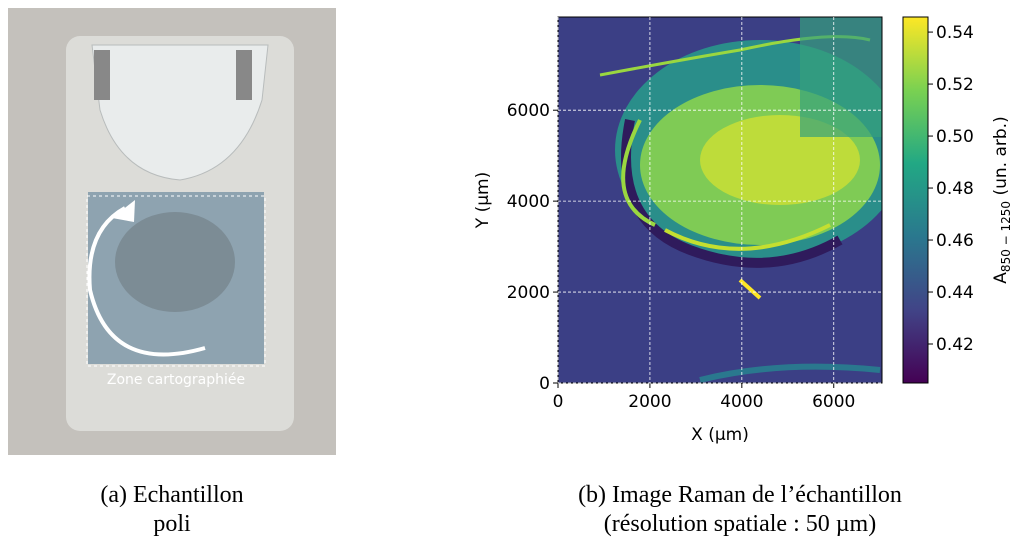 The image size is (1014, 543). What do you see at coordinates (528, 293) in the screenshot?
I see `y-tick-label: 2000` at bounding box center [528, 293].